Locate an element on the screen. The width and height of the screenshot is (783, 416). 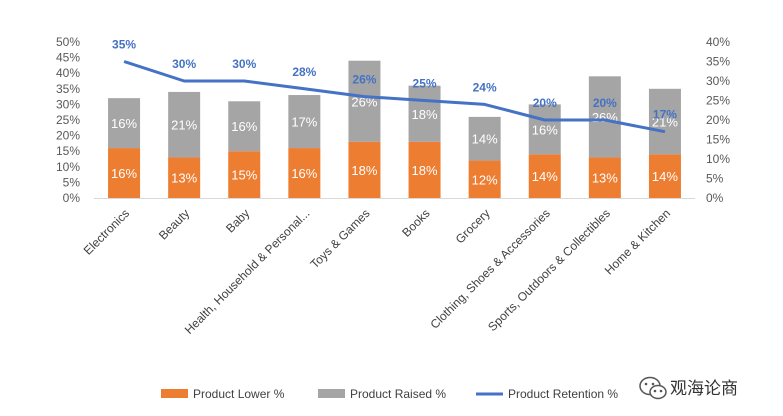
data-label-product-lower: 15% is located at coordinates (244, 175).